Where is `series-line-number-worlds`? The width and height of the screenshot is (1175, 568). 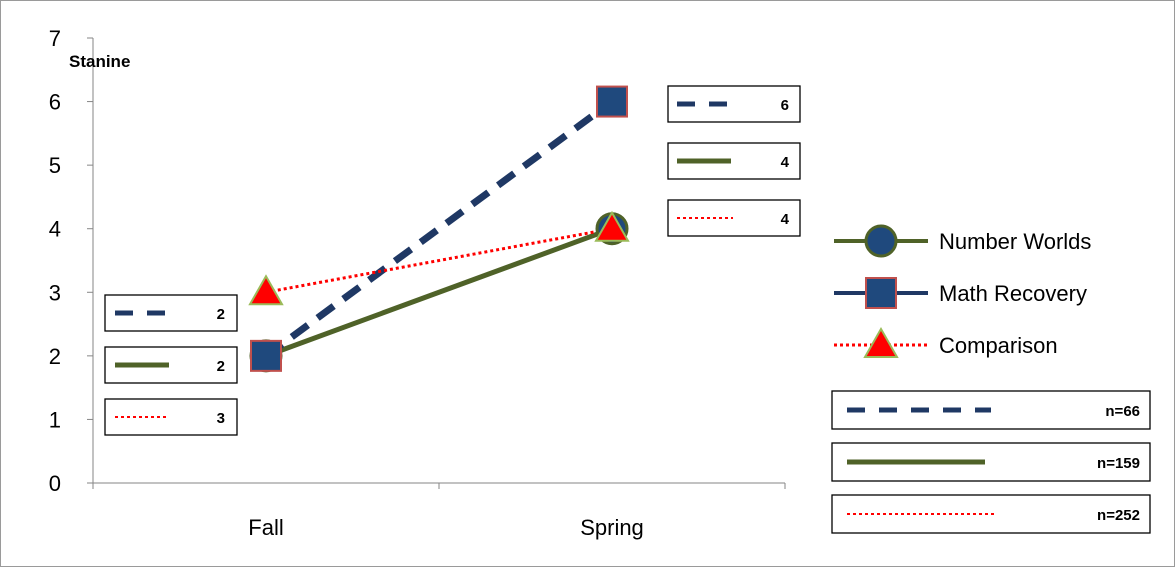 series-line-number-worlds is located at coordinates (439, 292).